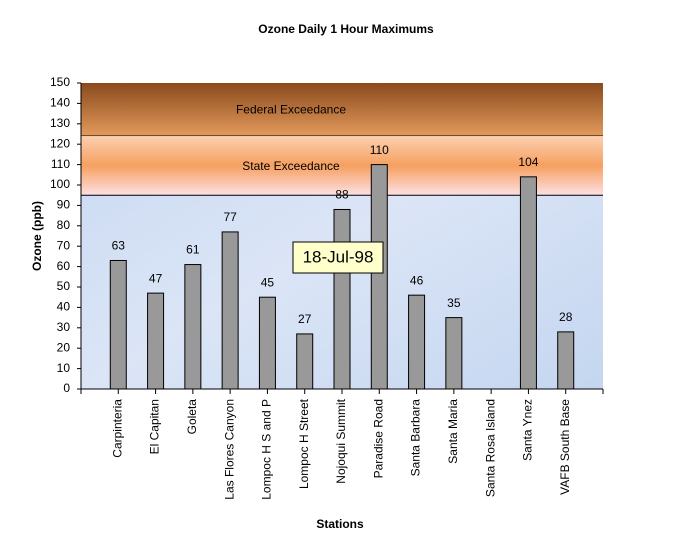 This screenshot has width=692, height=560. What do you see at coordinates (64, 266) in the screenshot?
I see `y-tick-label: 60` at bounding box center [64, 266].